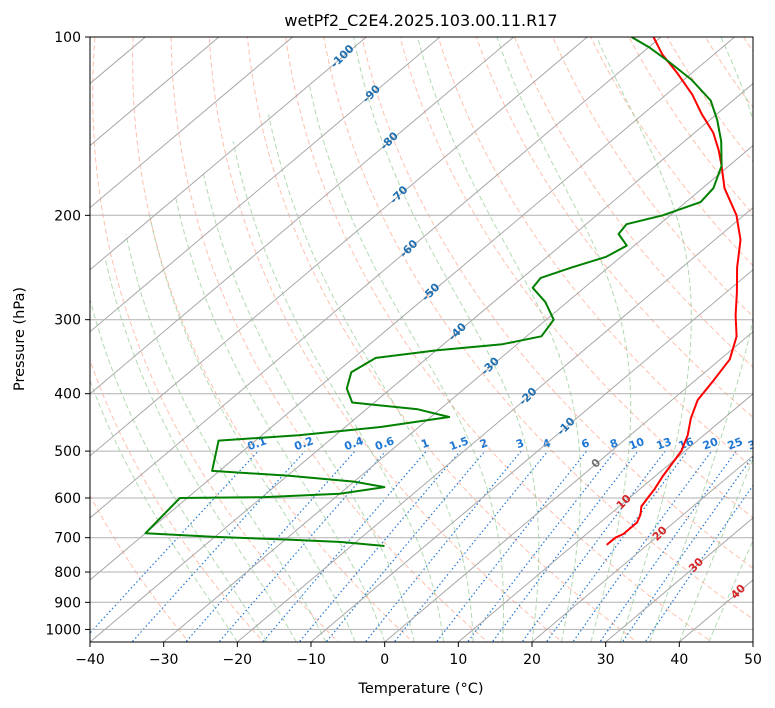  What do you see at coordinates (735, 443) in the screenshot?
I see `mixing-ratio-label: 25` at bounding box center [735, 443].